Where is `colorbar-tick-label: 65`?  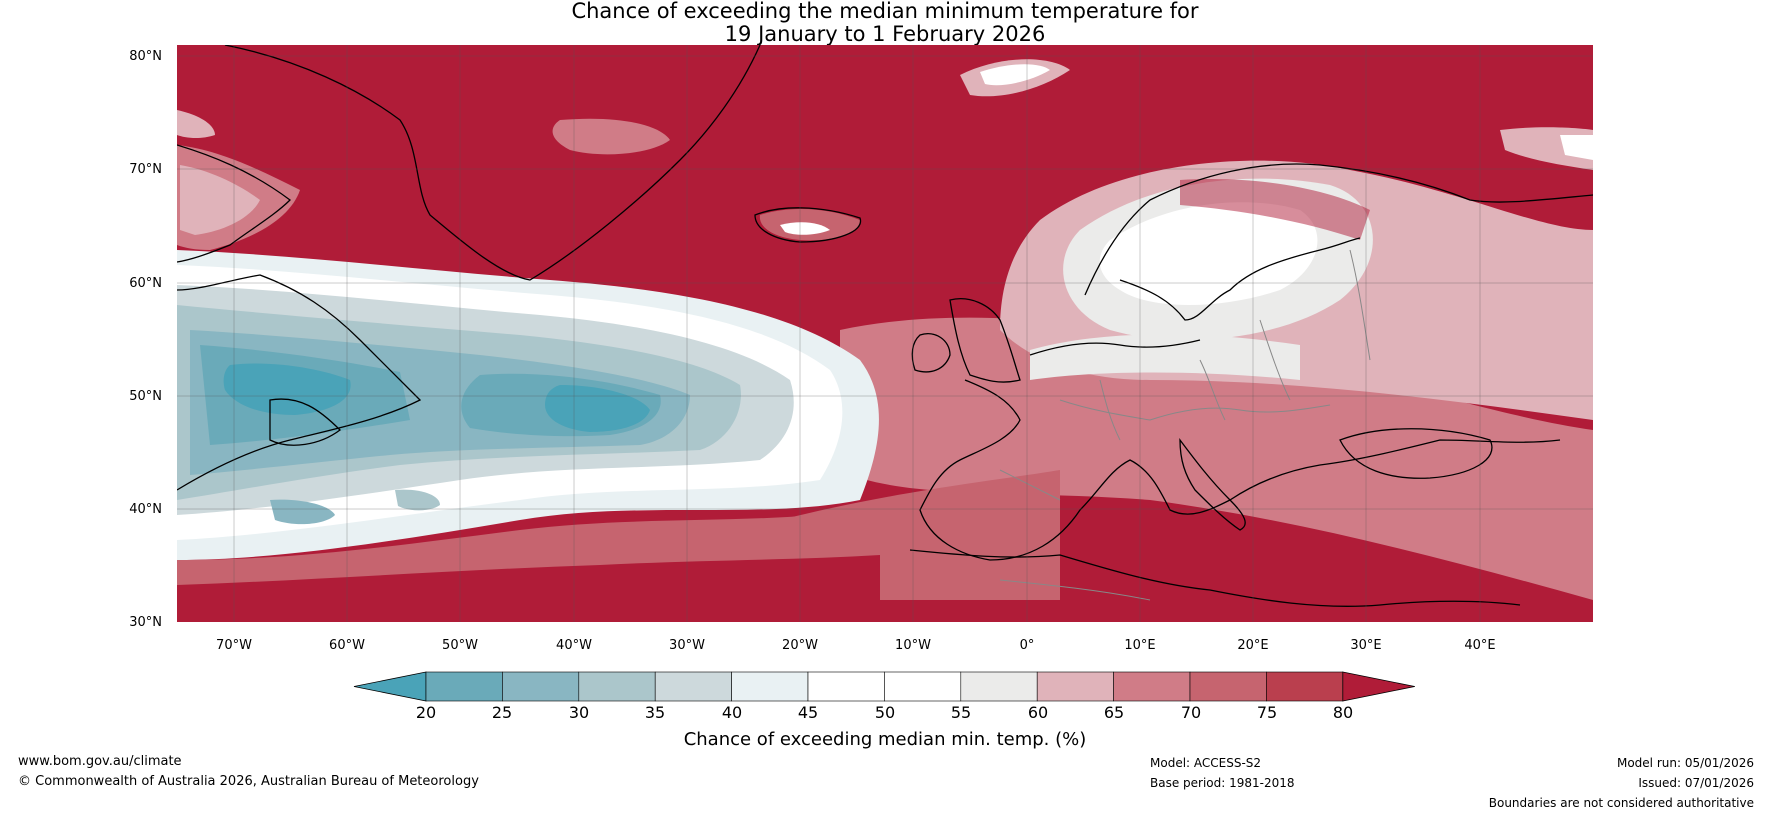
colorbar-tick-label: 65 is located at coordinates (1114, 712).